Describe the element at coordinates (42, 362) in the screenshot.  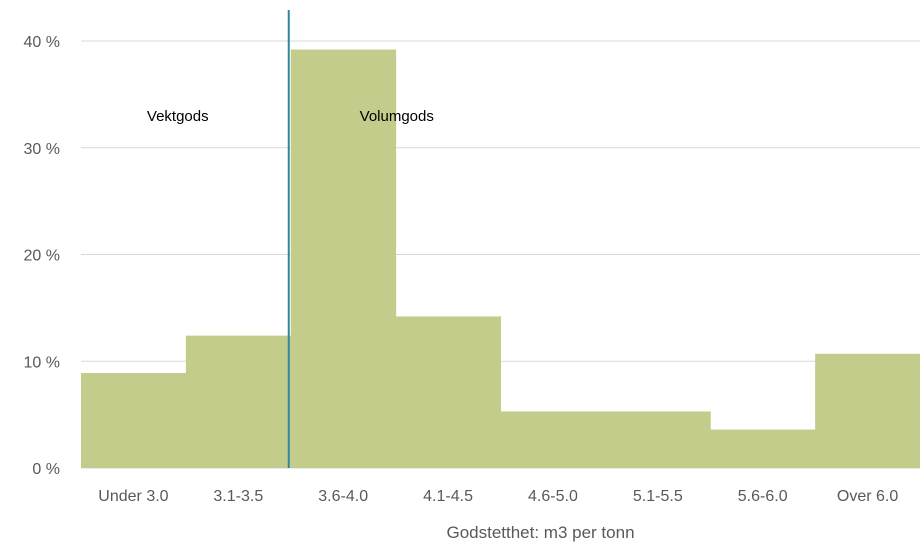
I see `y-tick-label: 10 %` at that location.